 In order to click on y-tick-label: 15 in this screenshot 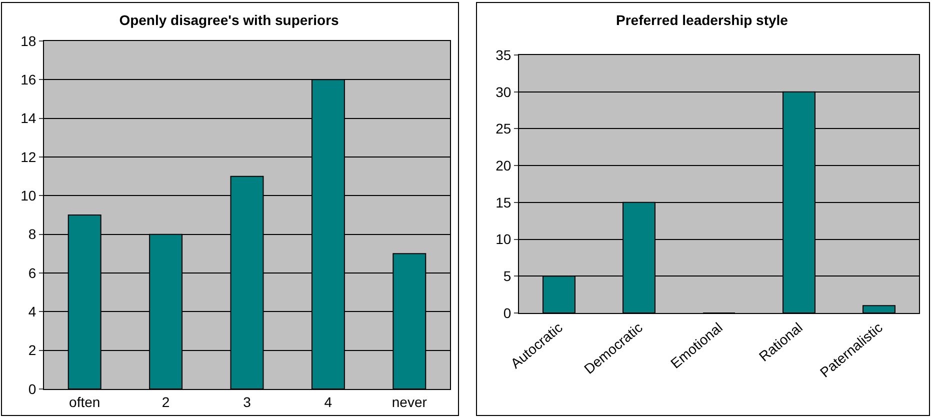, I will do `click(504, 202)`.